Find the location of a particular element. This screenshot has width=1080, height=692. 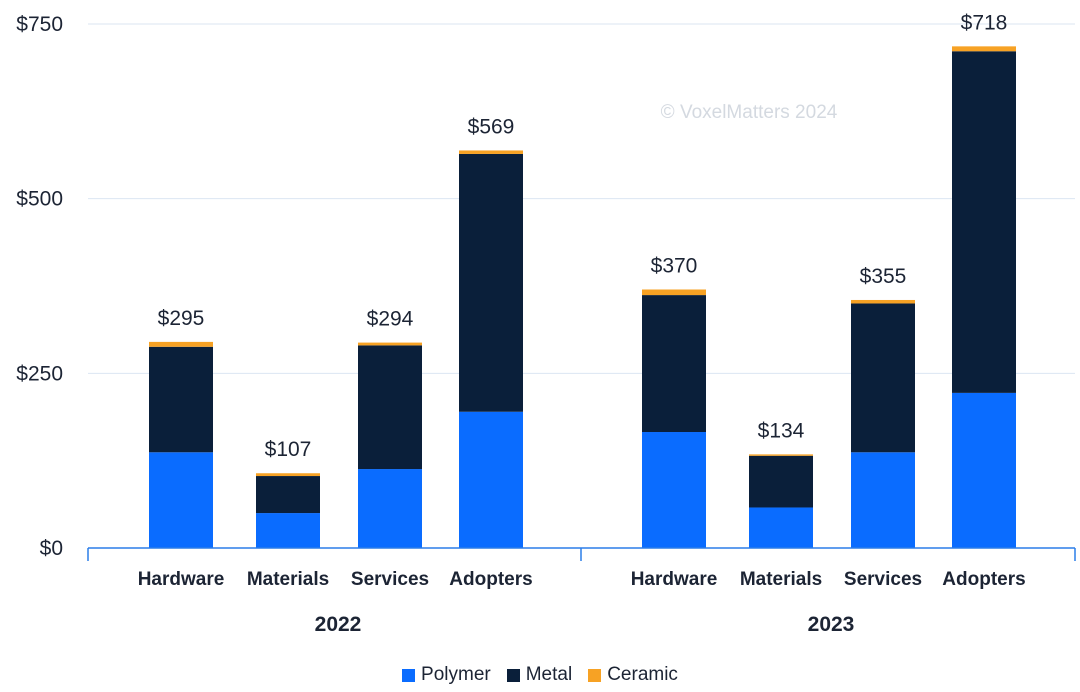

bar-total-label: $370 is located at coordinates (674, 265).